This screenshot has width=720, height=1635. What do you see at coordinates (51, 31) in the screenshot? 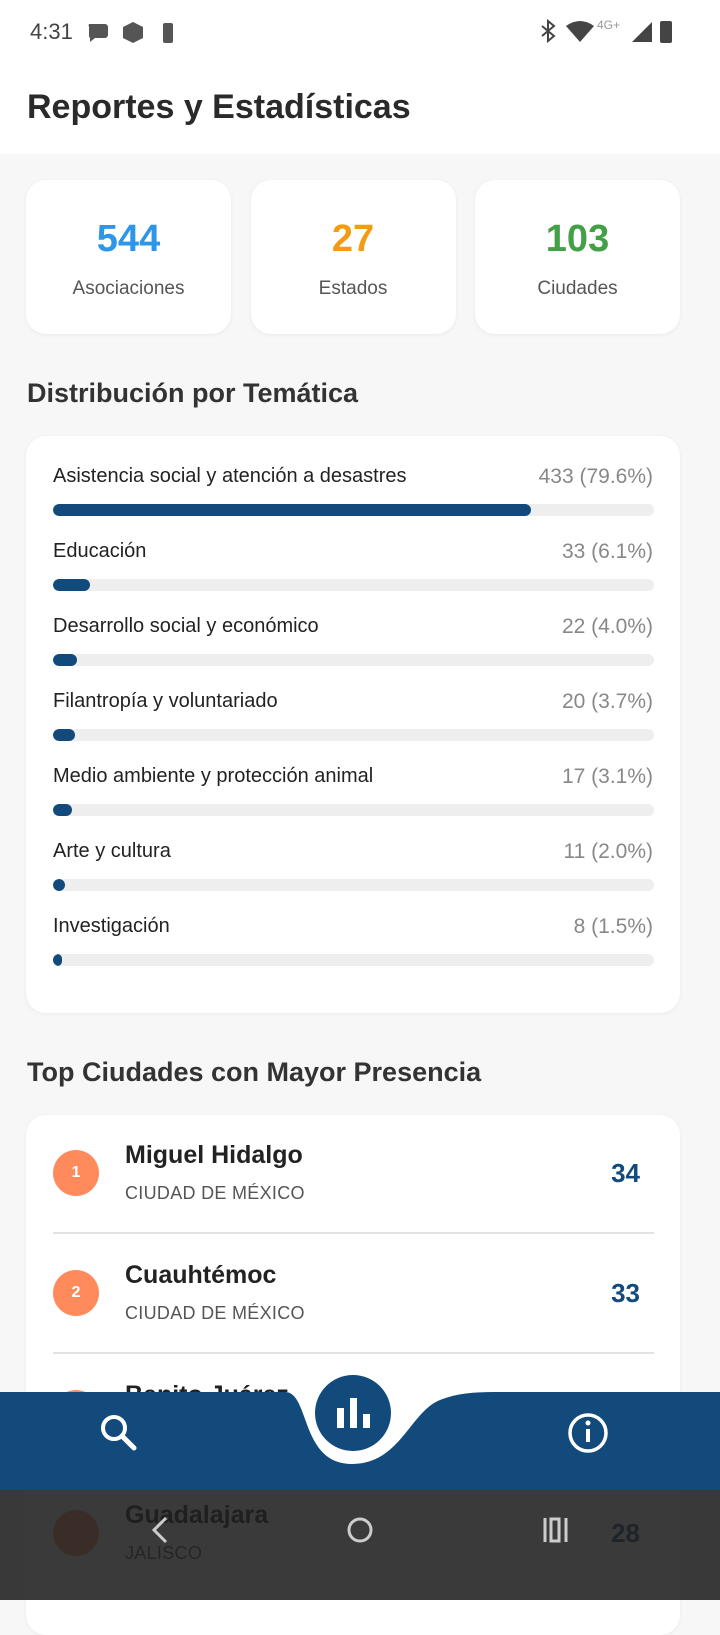
I see `time: 4:31` at bounding box center [51, 31].